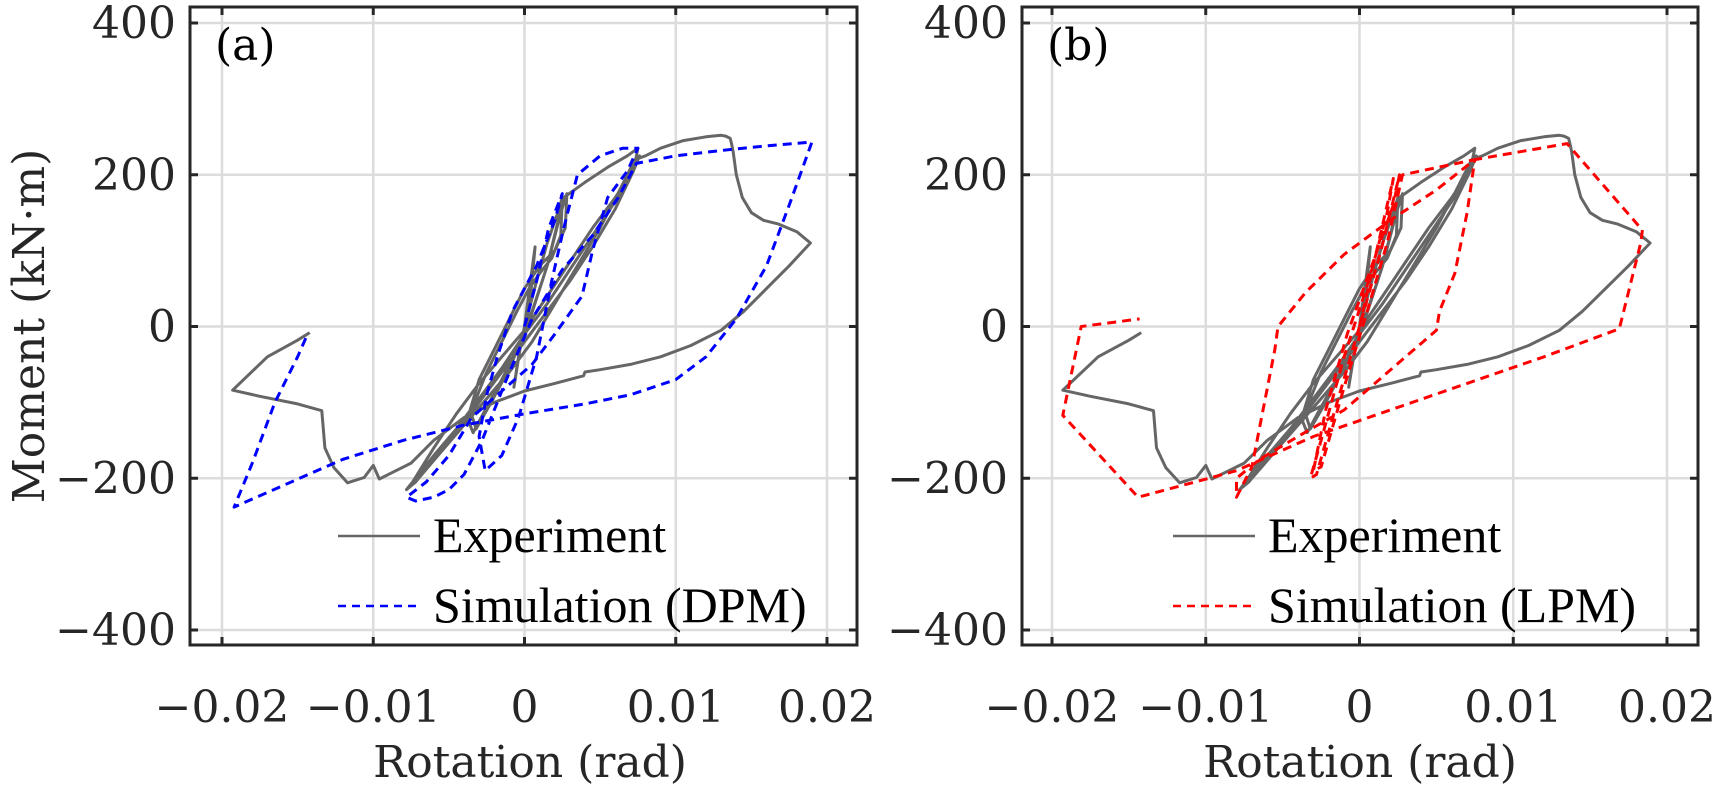 This screenshot has width=1732, height=787. What do you see at coordinates (1667, 707) in the screenshot?
I see `panel-b-xtick-label: 0.02` at bounding box center [1667, 707].